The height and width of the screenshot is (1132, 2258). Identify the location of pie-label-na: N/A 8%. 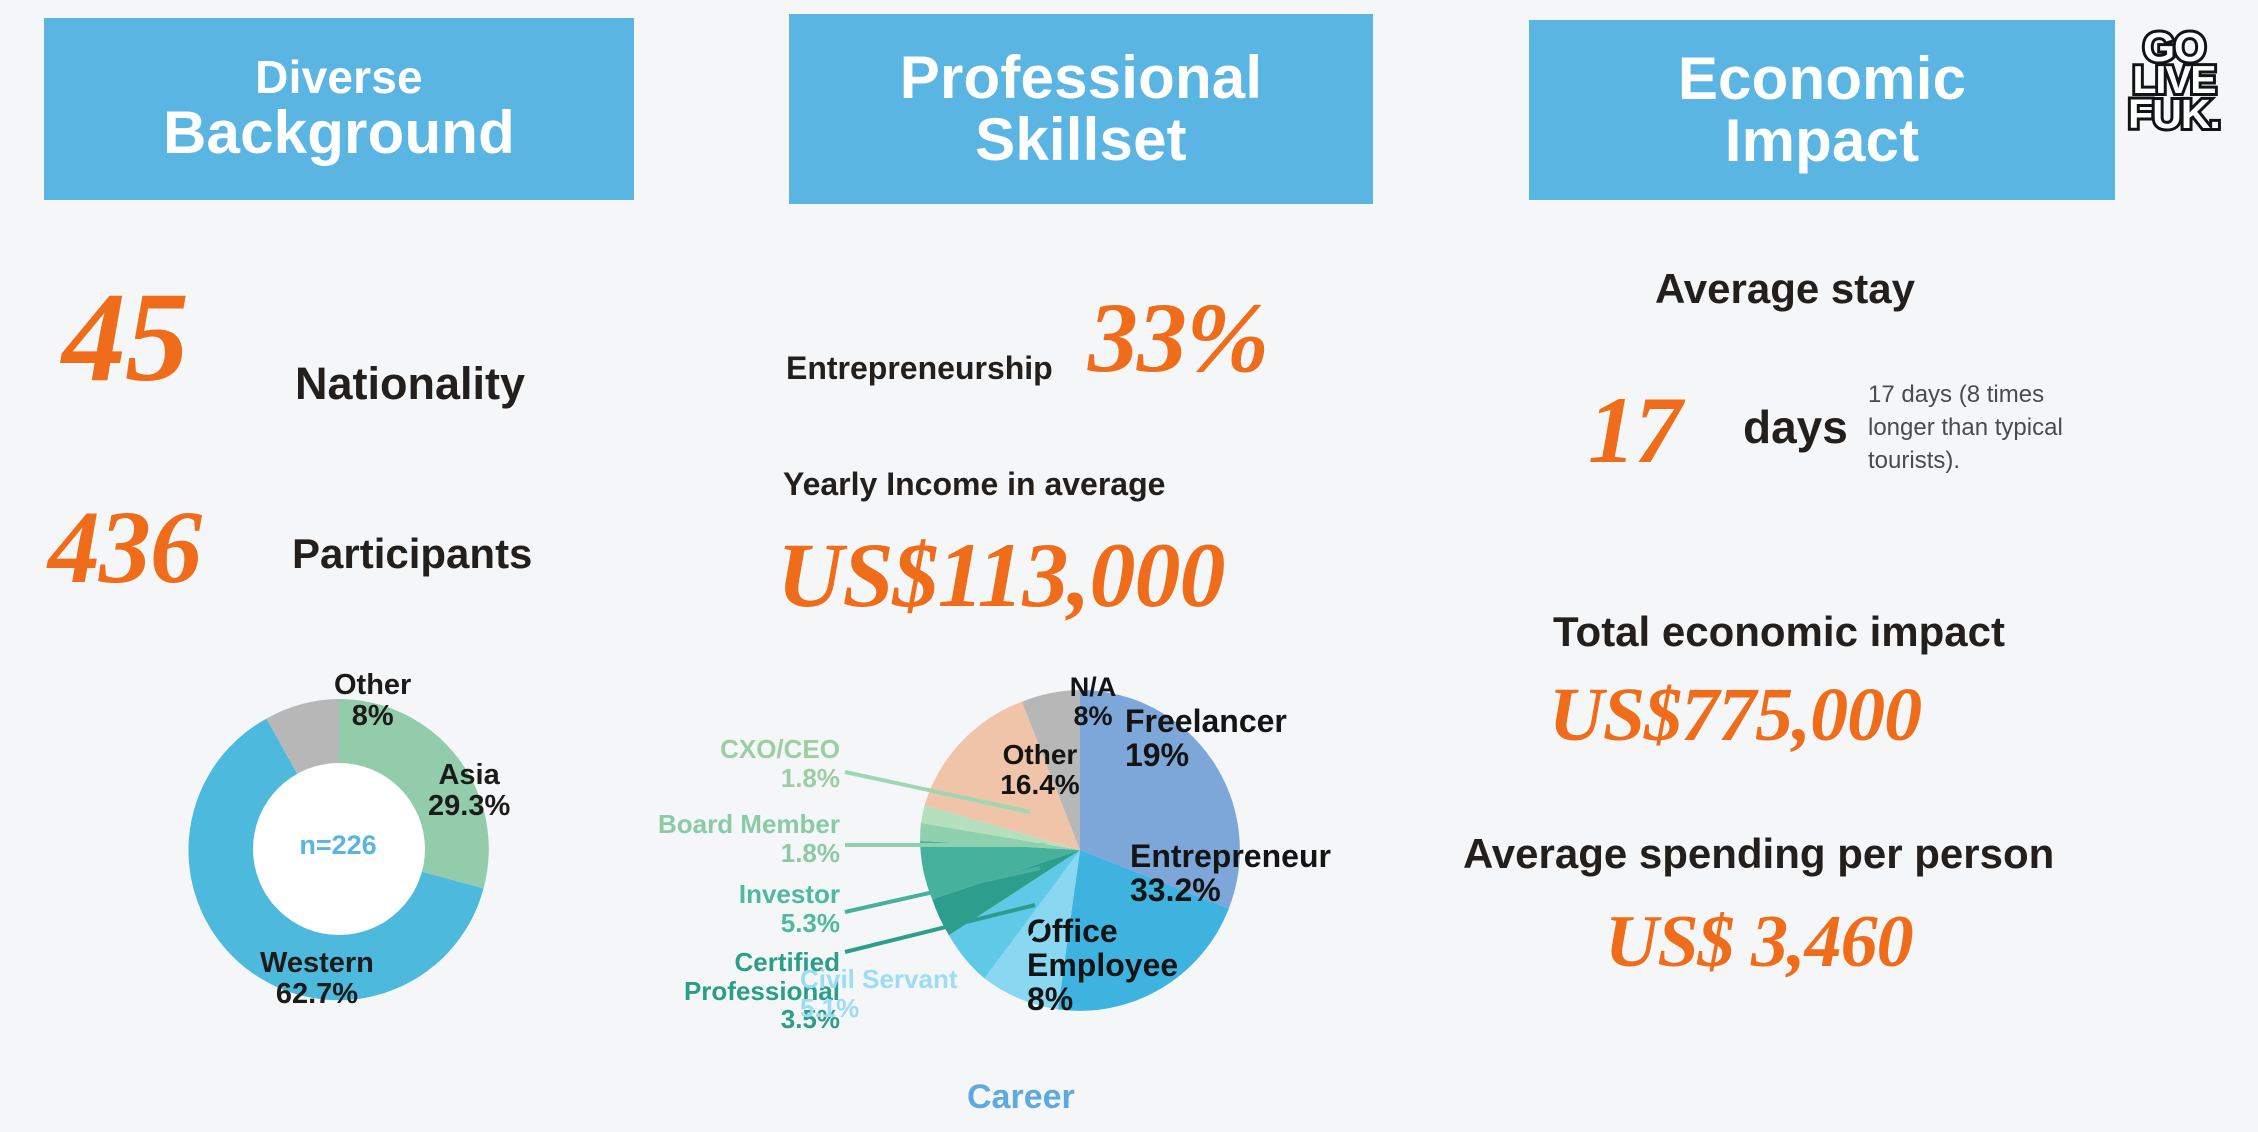
(1093, 701).